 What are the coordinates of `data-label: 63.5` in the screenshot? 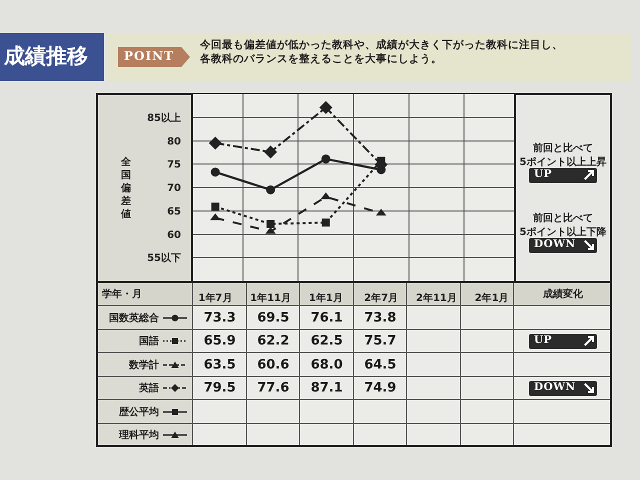 It's located at (220, 364).